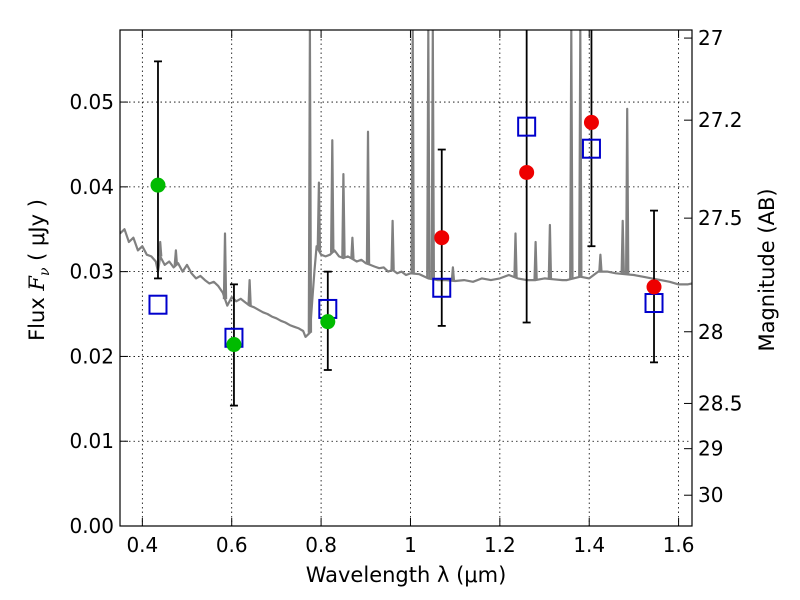 The height and width of the screenshot is (600, 800). I want to click on x-tick-label: 1, so click(410, 545).